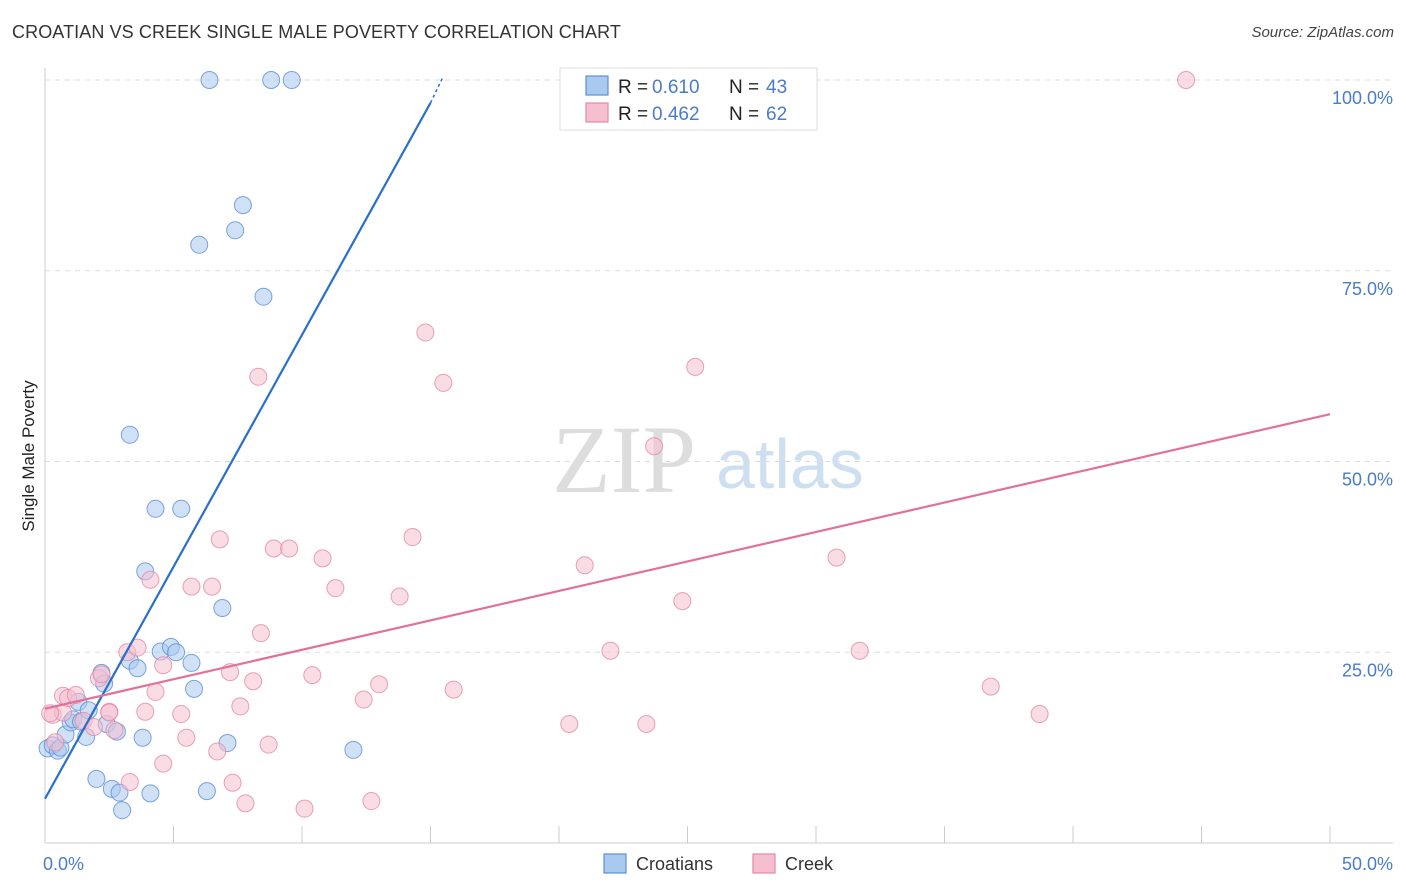 The height and width of the screenshot is (892, 1406). What do you see at coordinates (790, 464) in the screenshot?
I see `watermark-atlas: atlas` at bounding box center [790, 464].